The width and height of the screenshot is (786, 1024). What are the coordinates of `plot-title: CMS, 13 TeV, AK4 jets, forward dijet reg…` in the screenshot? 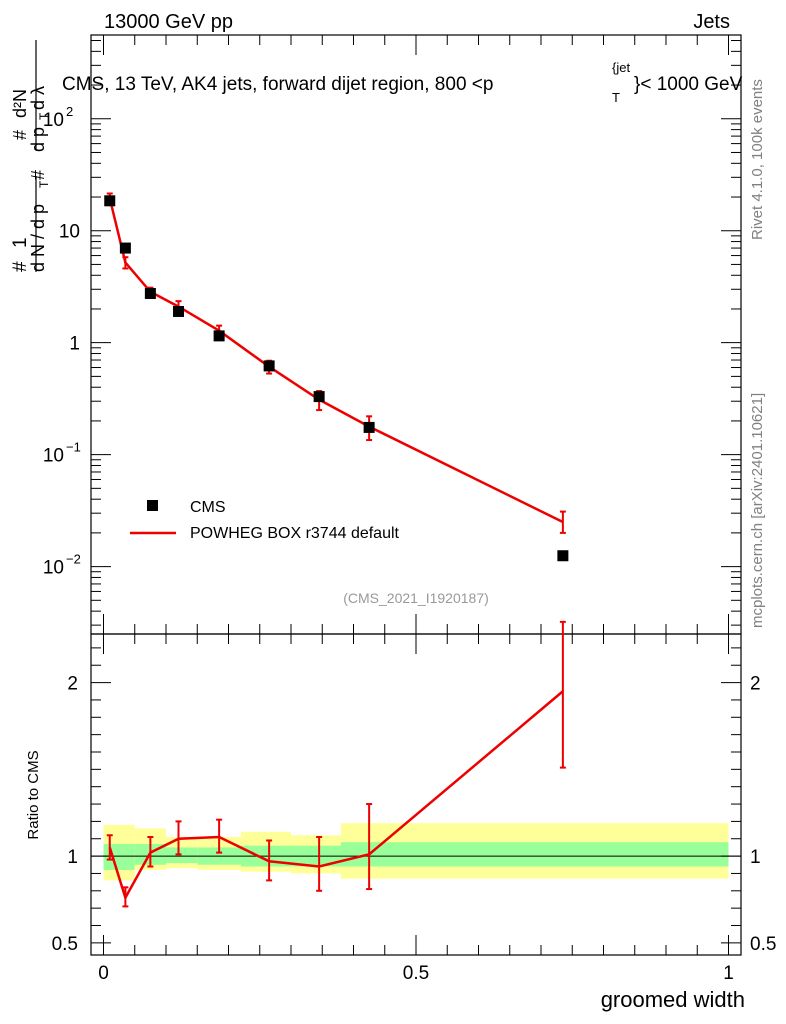 It's located at (277, 84).